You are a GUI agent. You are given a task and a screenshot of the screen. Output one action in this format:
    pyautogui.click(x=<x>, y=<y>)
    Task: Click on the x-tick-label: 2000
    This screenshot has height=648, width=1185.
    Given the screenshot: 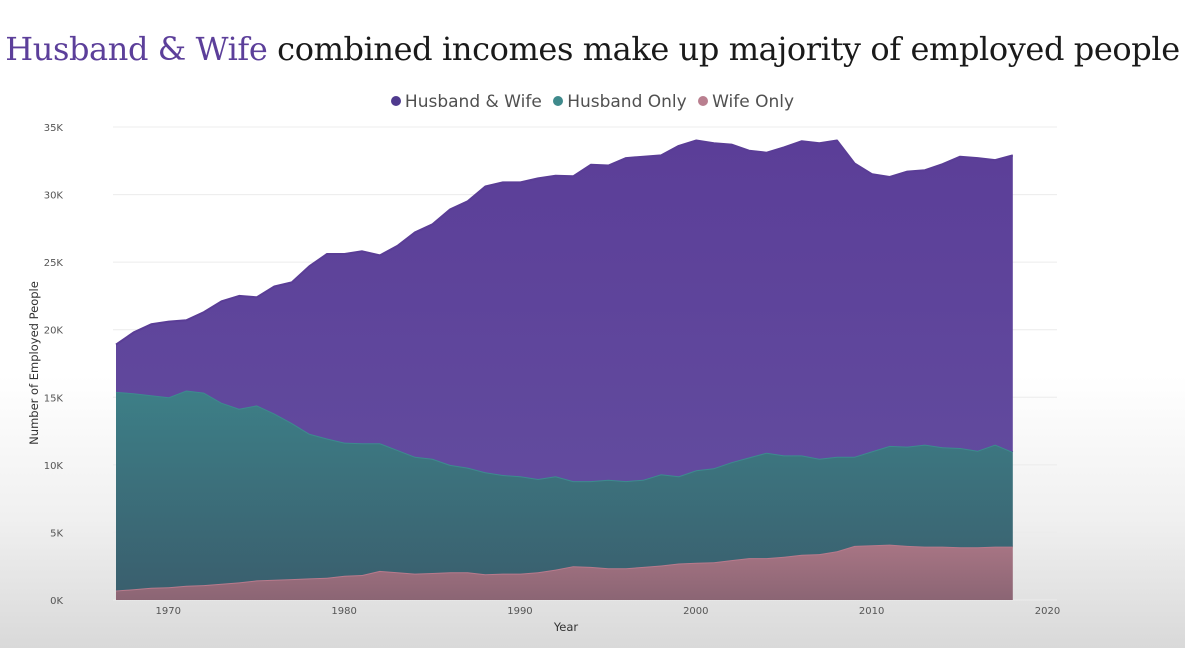 What is the action you would take?
    pyautogui.click(x=695, y=611)
    